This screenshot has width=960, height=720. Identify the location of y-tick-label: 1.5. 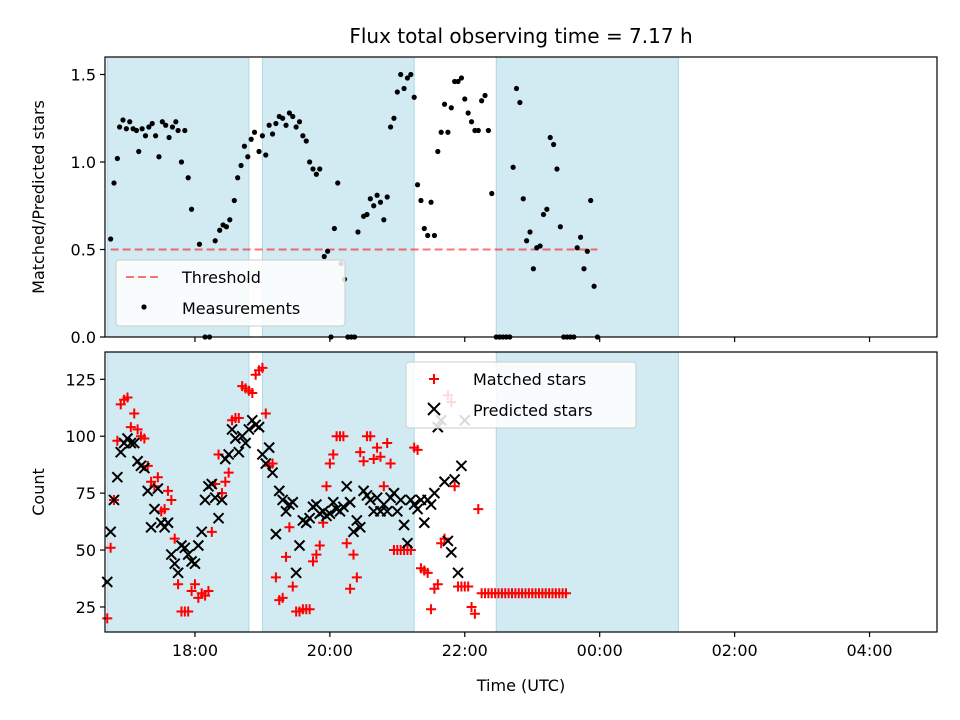
(83, 75).